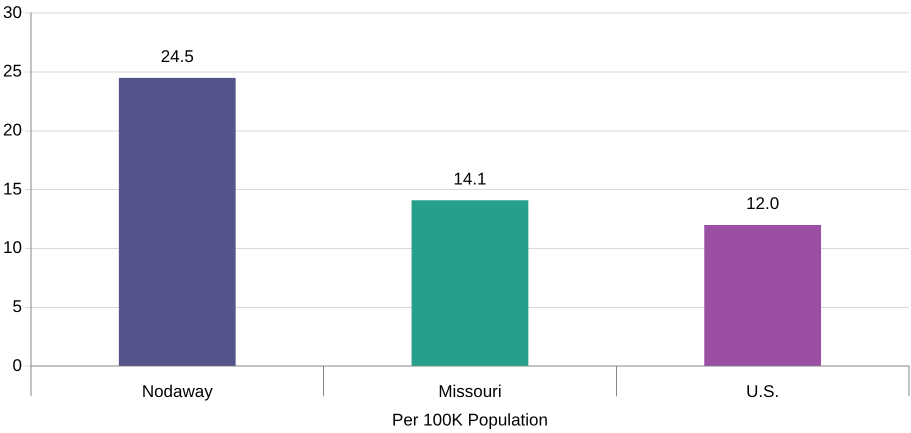 The height and width of the screenshot is (433, 911). I want to click on y-tick-label: 15, so click(12, 188).